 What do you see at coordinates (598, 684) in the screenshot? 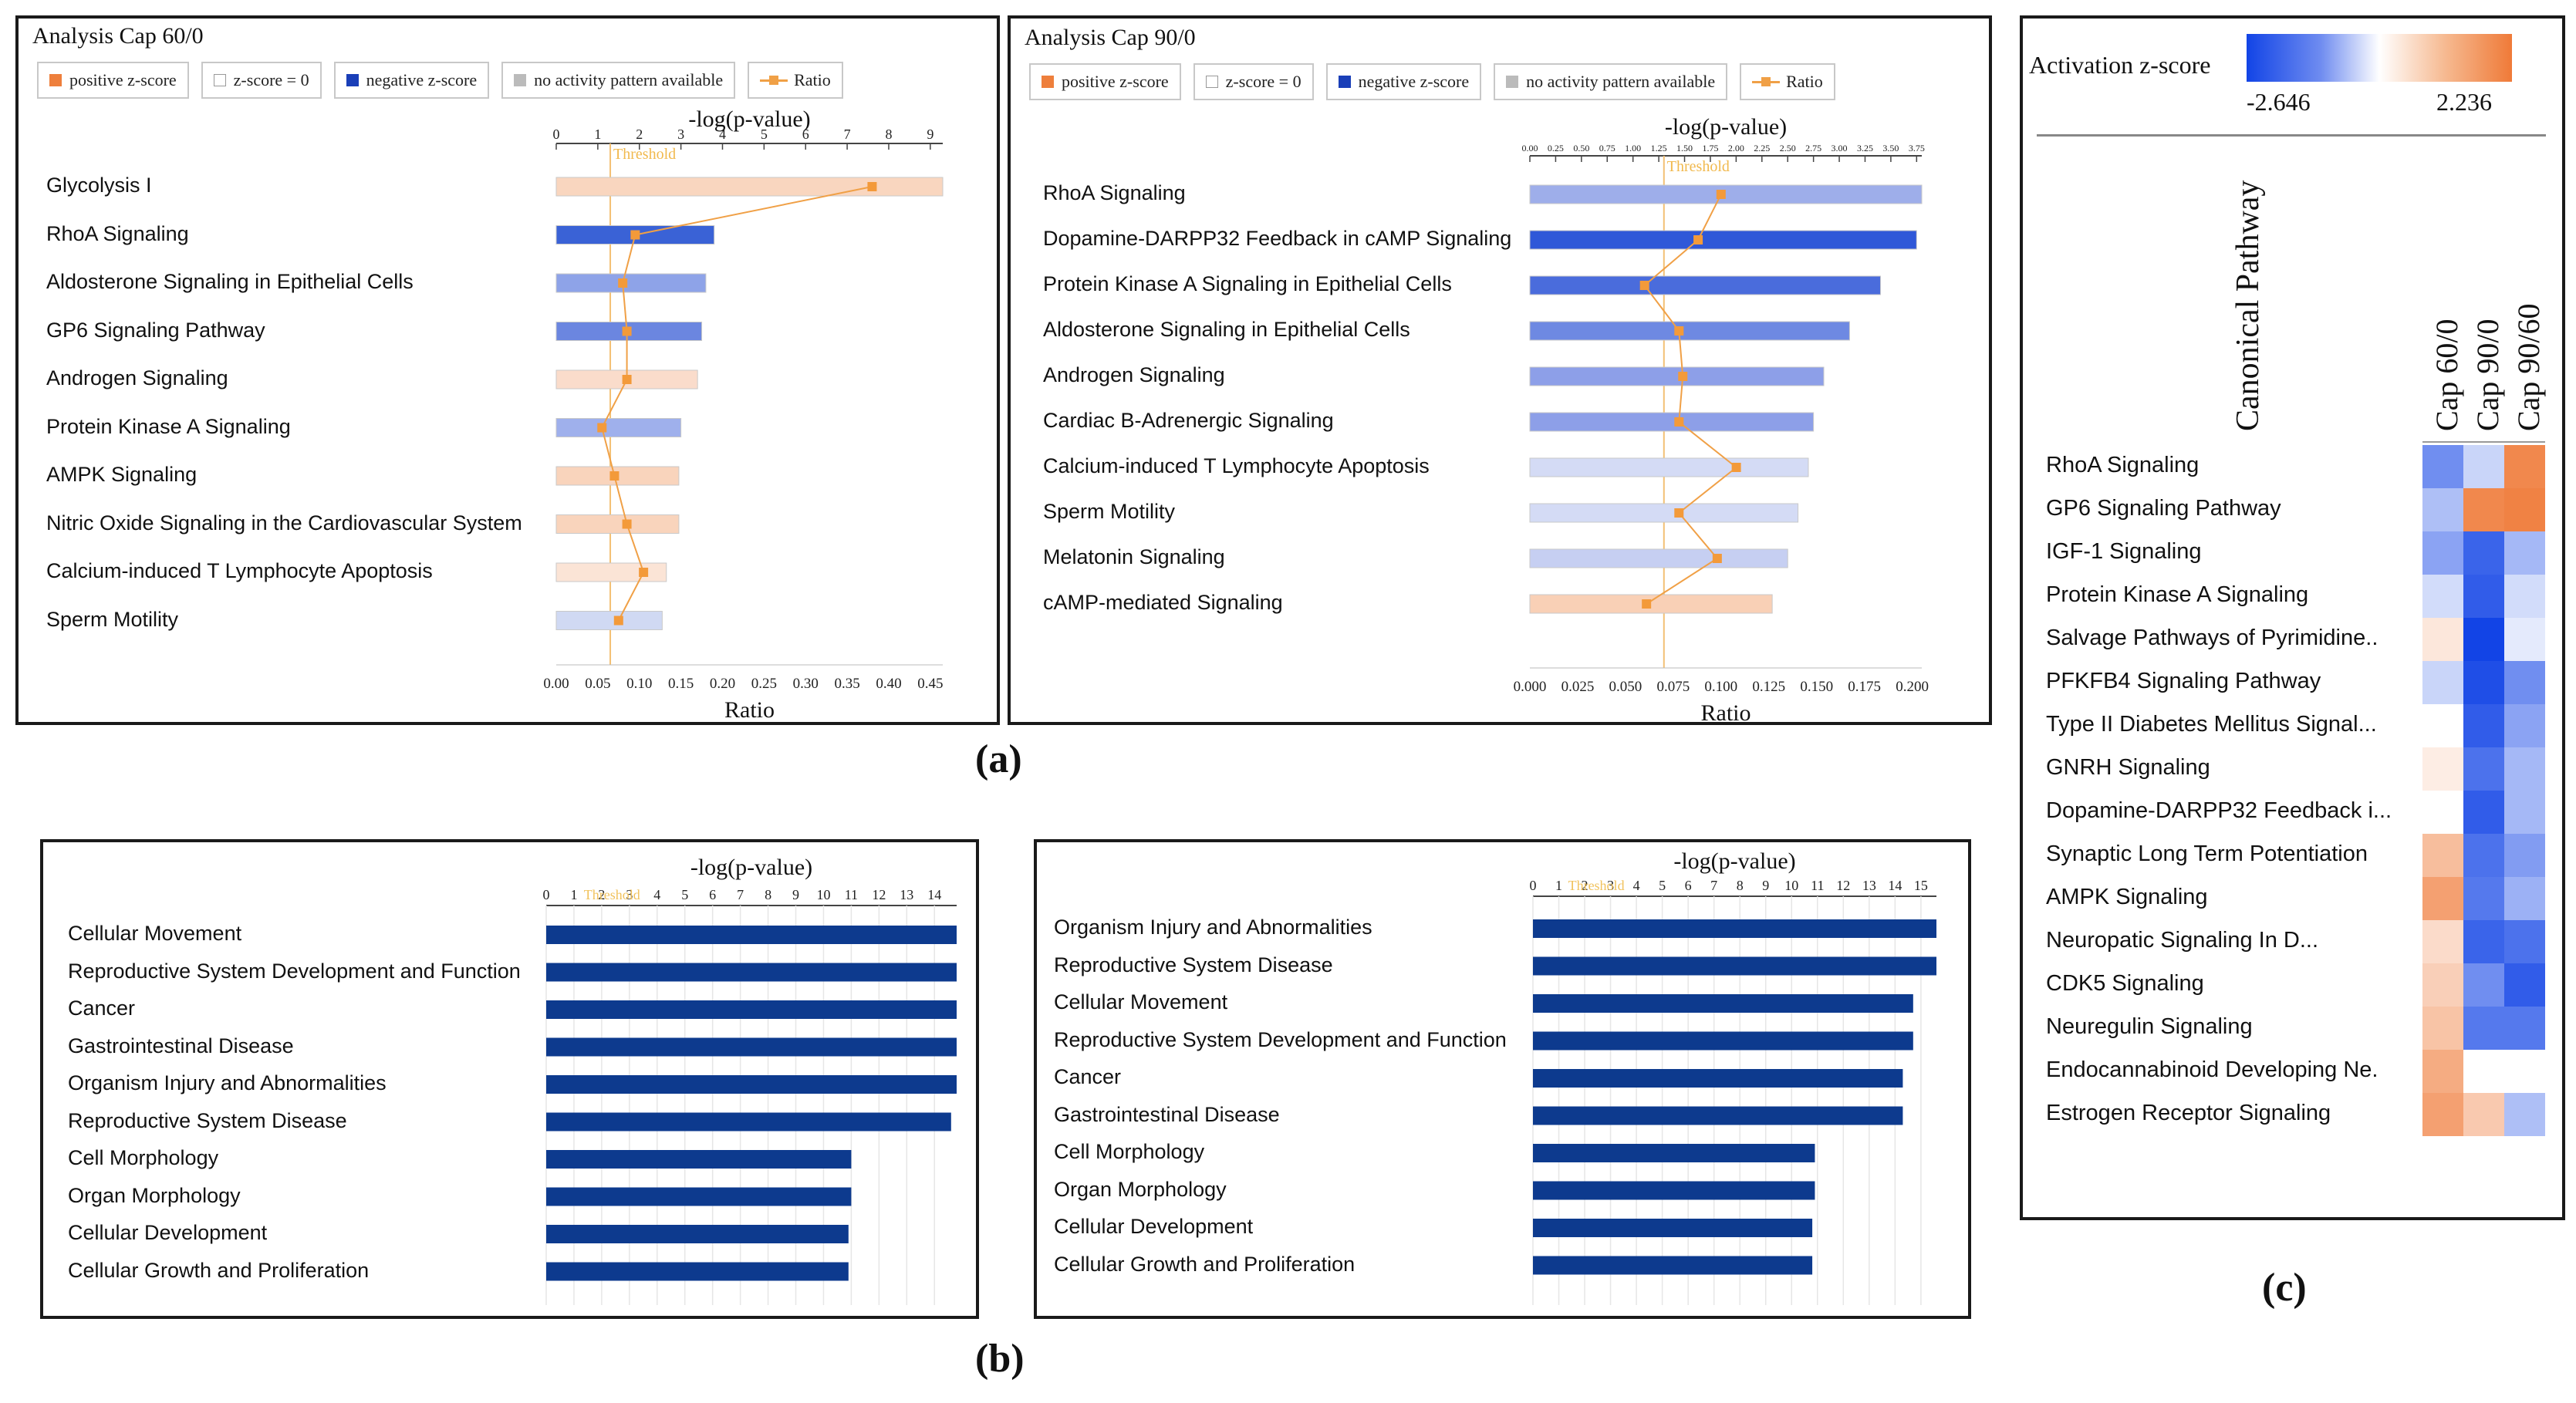
I see `bottom-axis-tick-label: 0.05` at bounding box center [598, 684].